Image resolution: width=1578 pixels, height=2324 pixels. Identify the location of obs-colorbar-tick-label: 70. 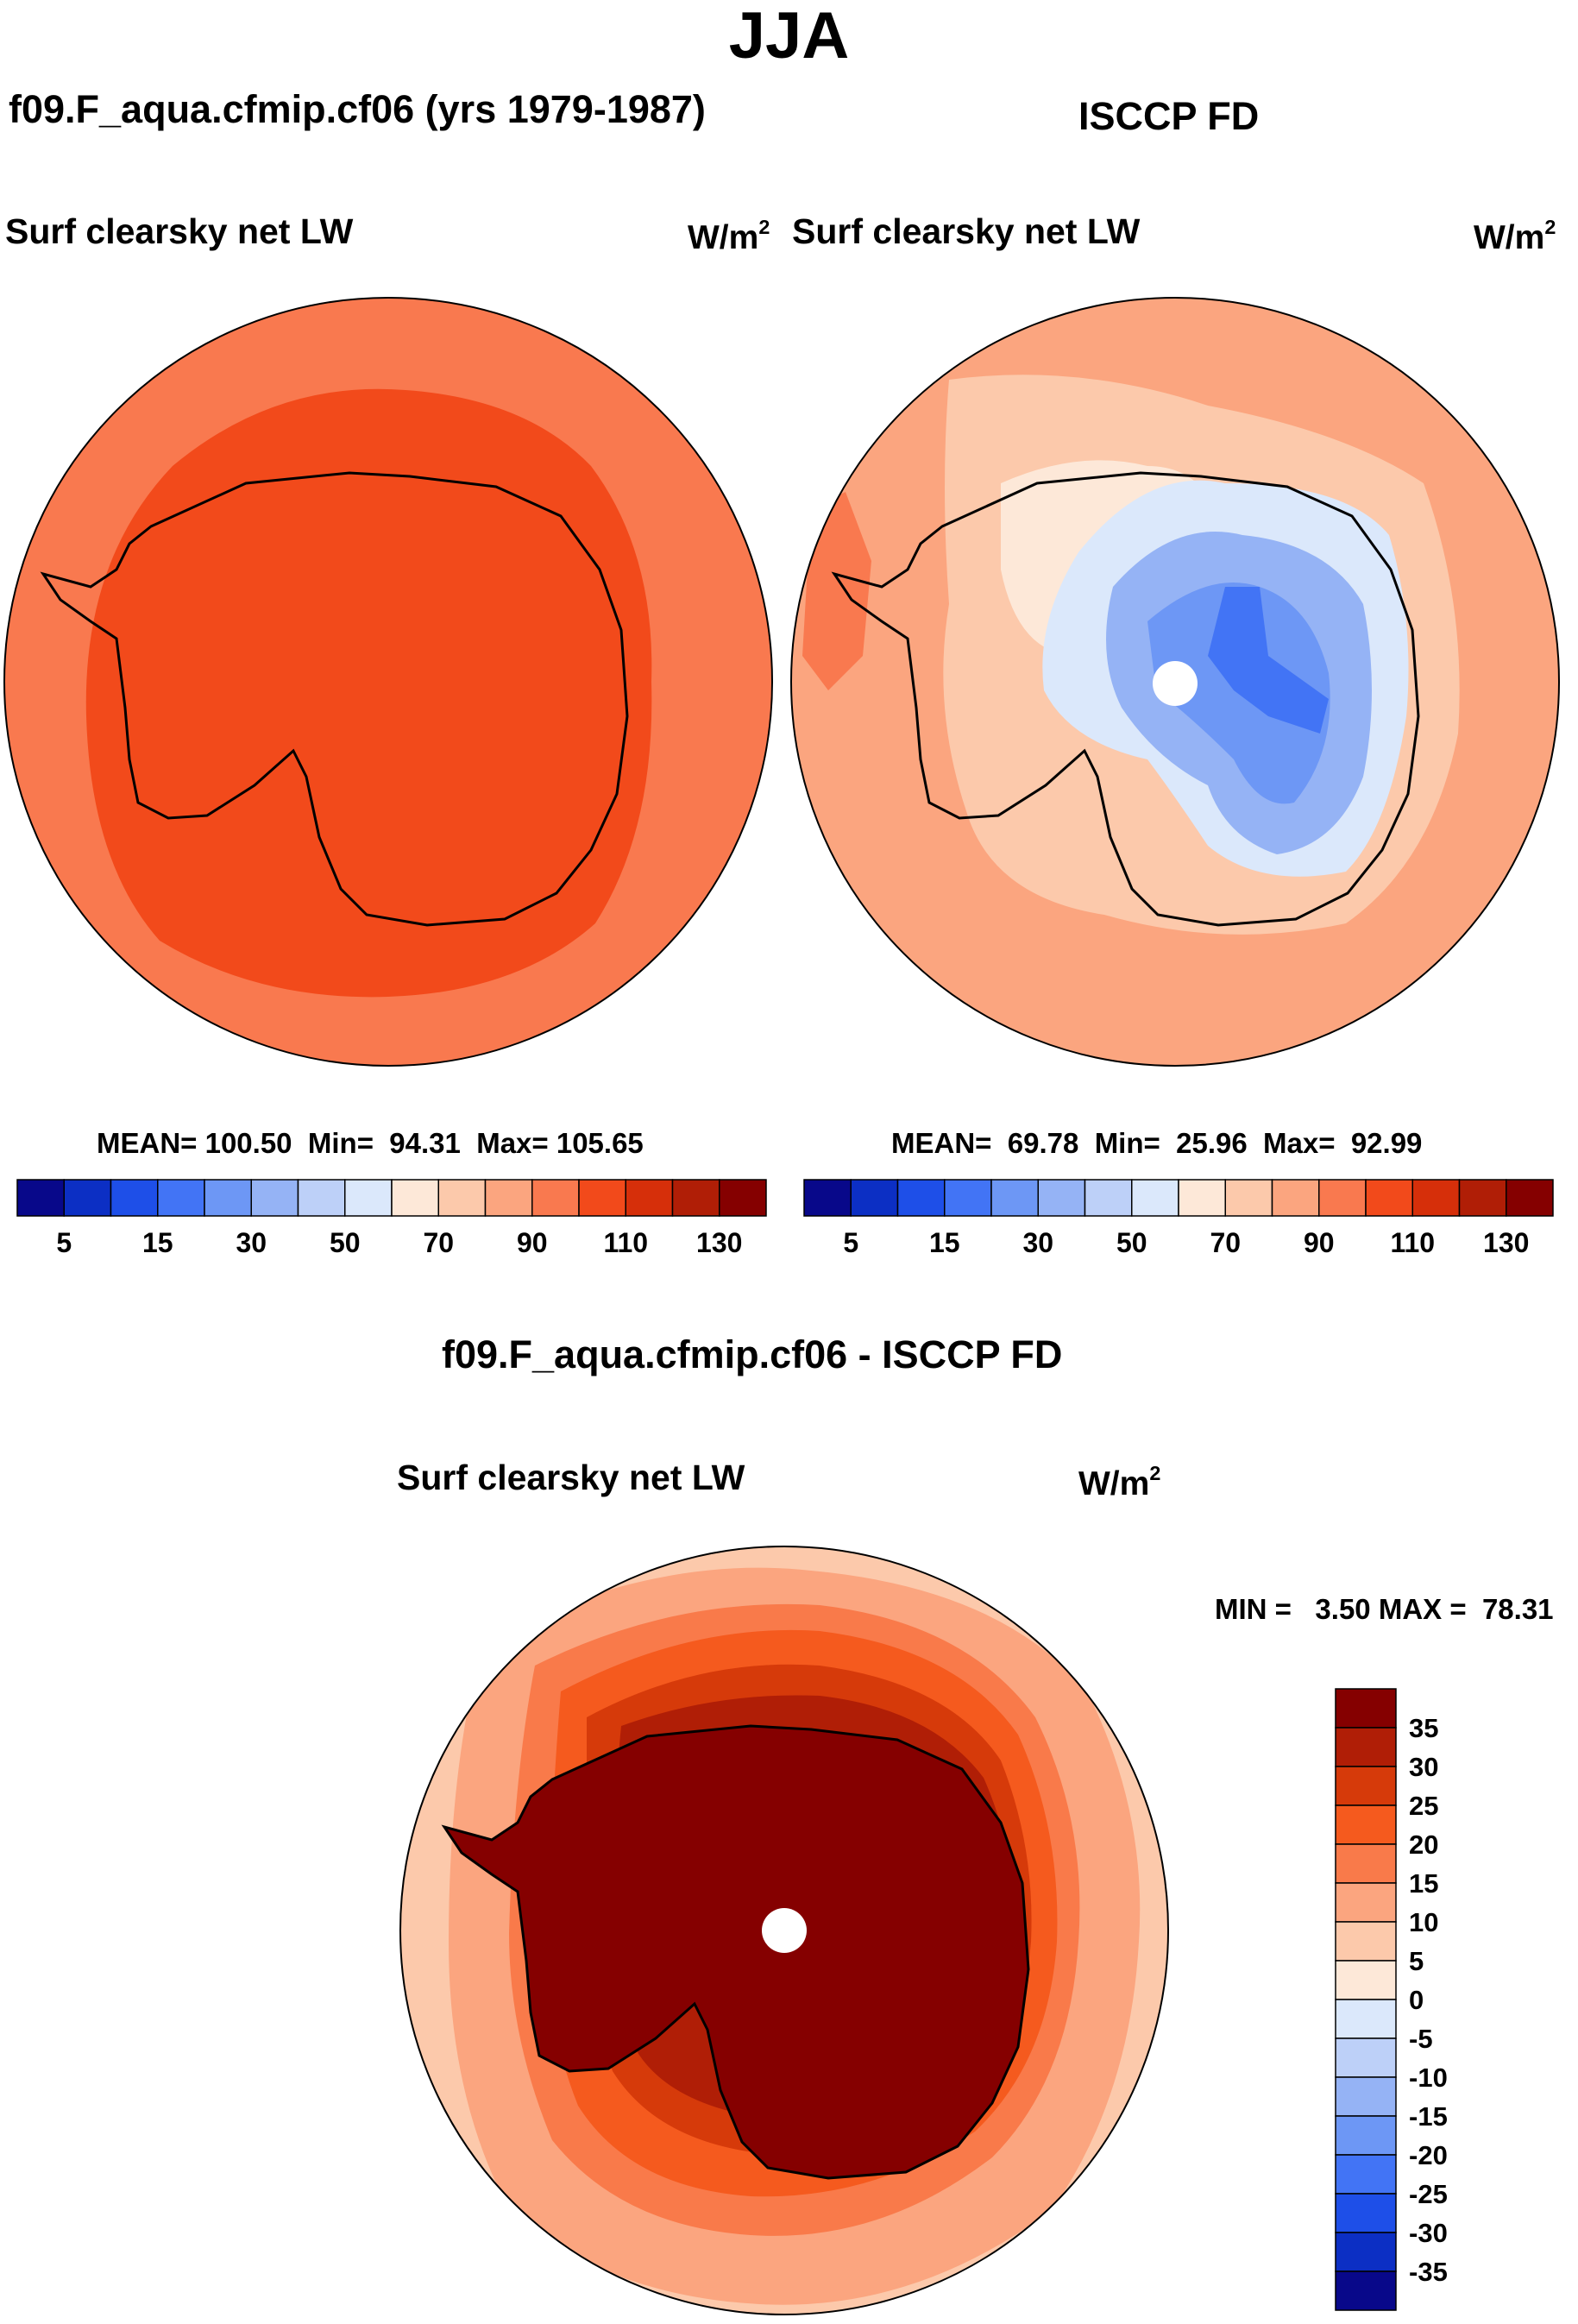
(1225, 1242).